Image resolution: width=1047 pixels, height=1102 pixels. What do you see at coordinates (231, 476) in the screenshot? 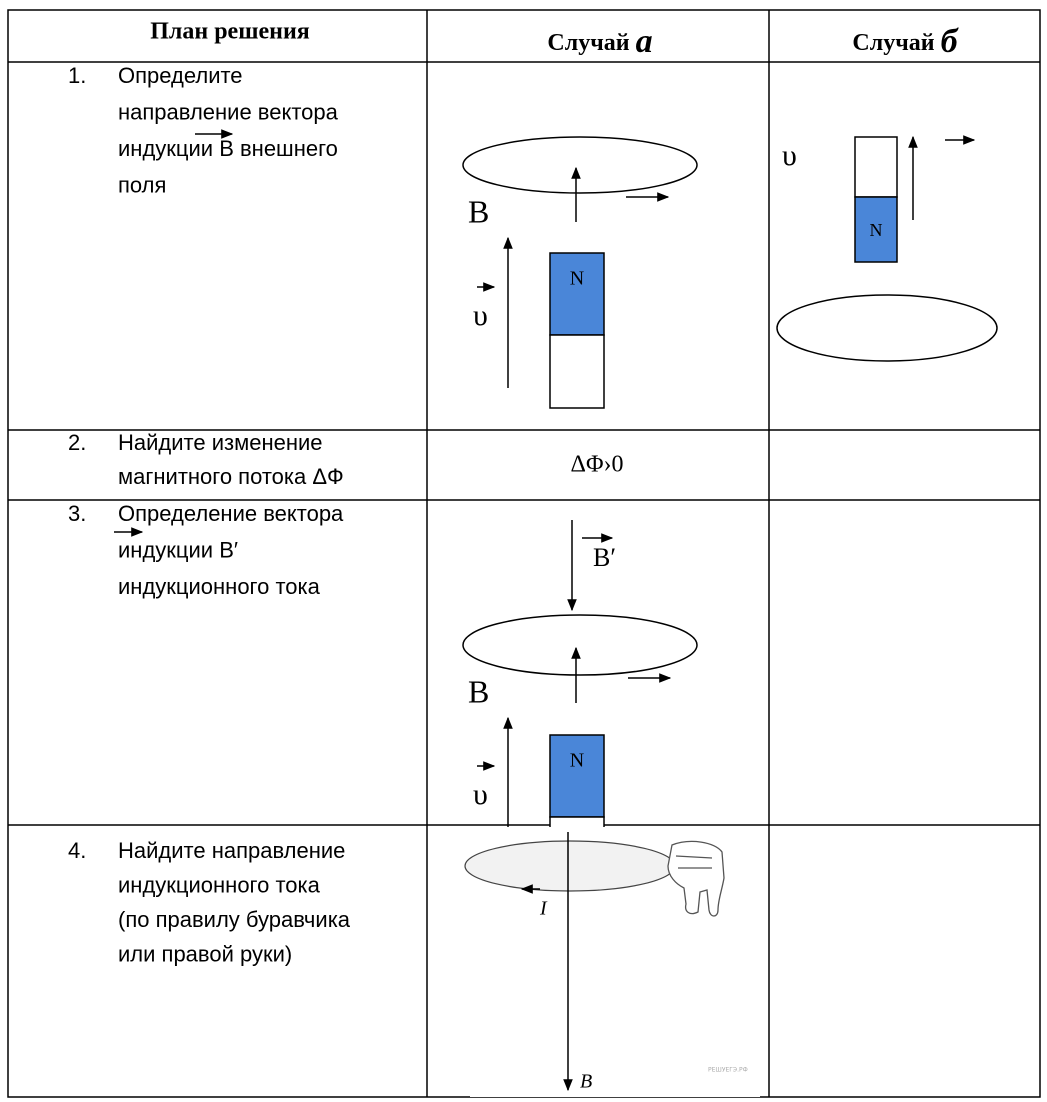
I see `step-text: магнитного потока ΔФ` at bounding box center [231, 476].